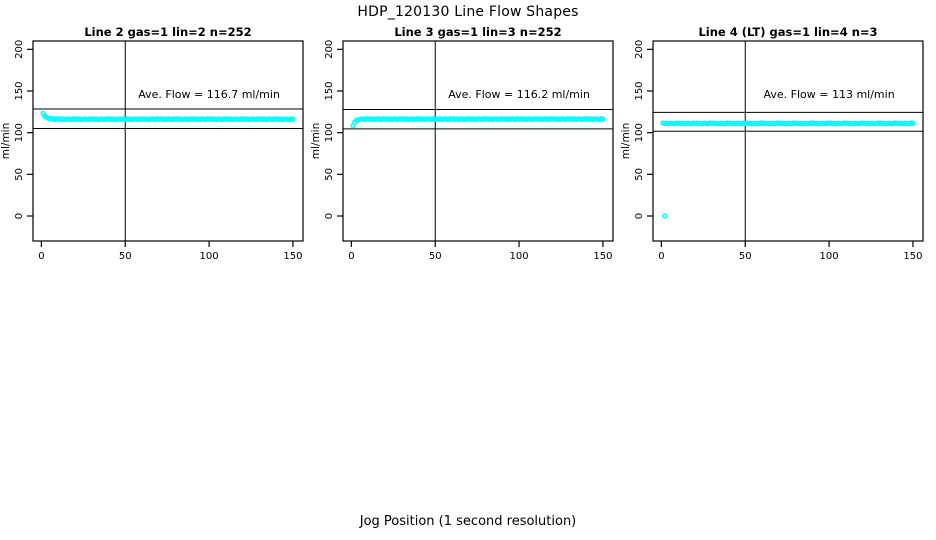 This screenshot has height=540, width=936. What do you see at coordinates (787, 32) in the screenshot?
I see `panel-title: Line 4 (LT) gas=1 lin=4 n=3` at bounding box center [787, 32].